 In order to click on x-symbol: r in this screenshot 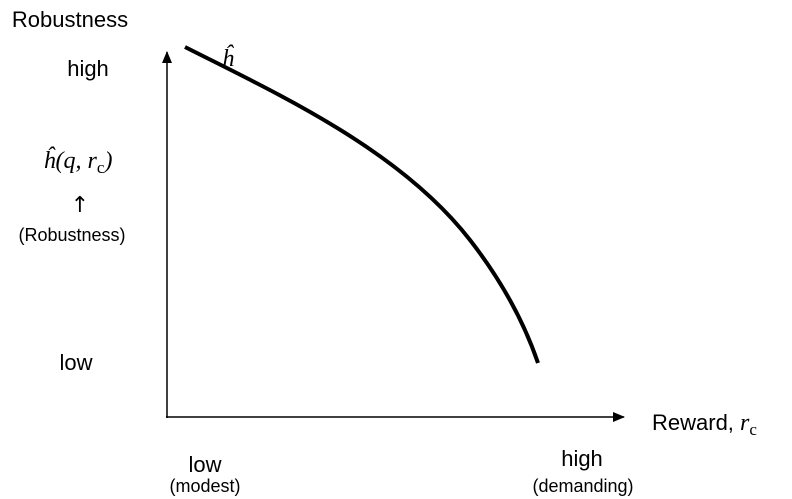, I will do `click(745, 423)`.